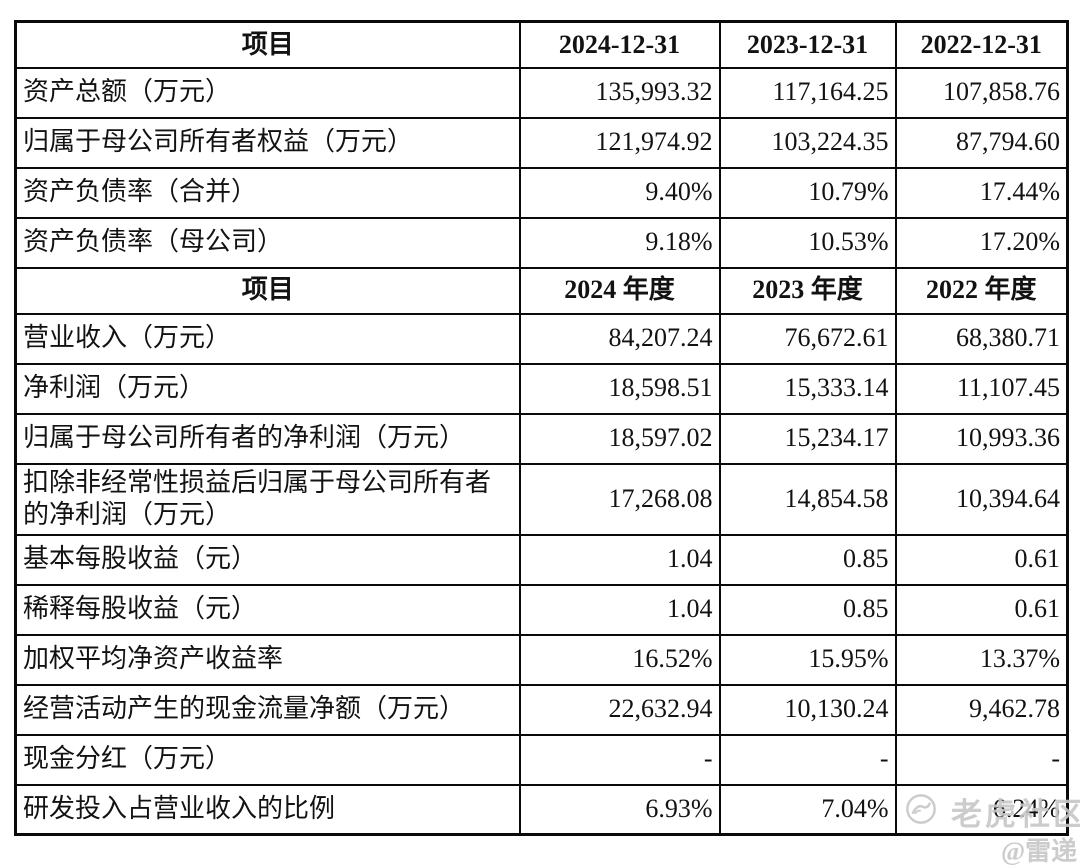 The image size is (1080, 866). I want to click on cell-value: 11,107.45, so click(981, 388).